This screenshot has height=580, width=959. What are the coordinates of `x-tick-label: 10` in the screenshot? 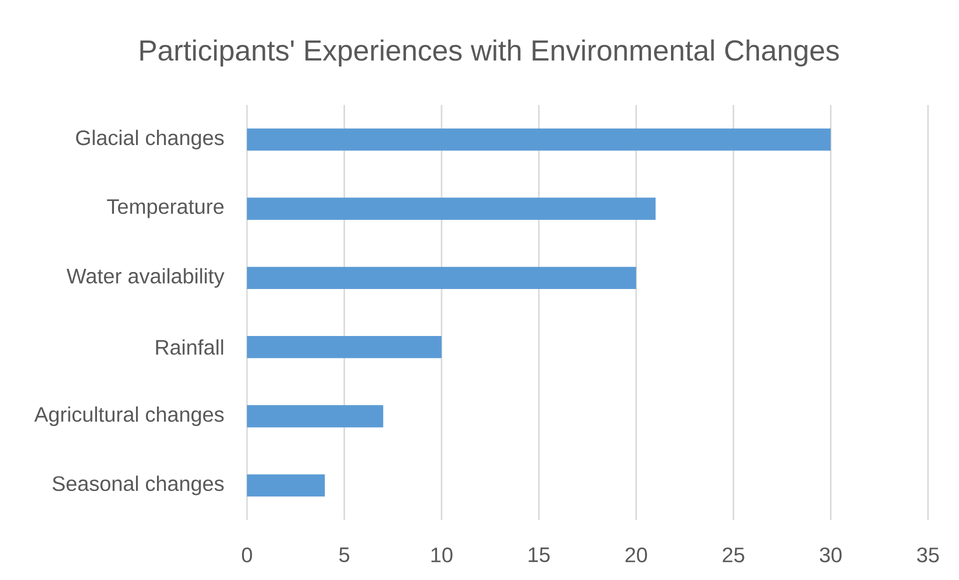 It's located at (441, 555).